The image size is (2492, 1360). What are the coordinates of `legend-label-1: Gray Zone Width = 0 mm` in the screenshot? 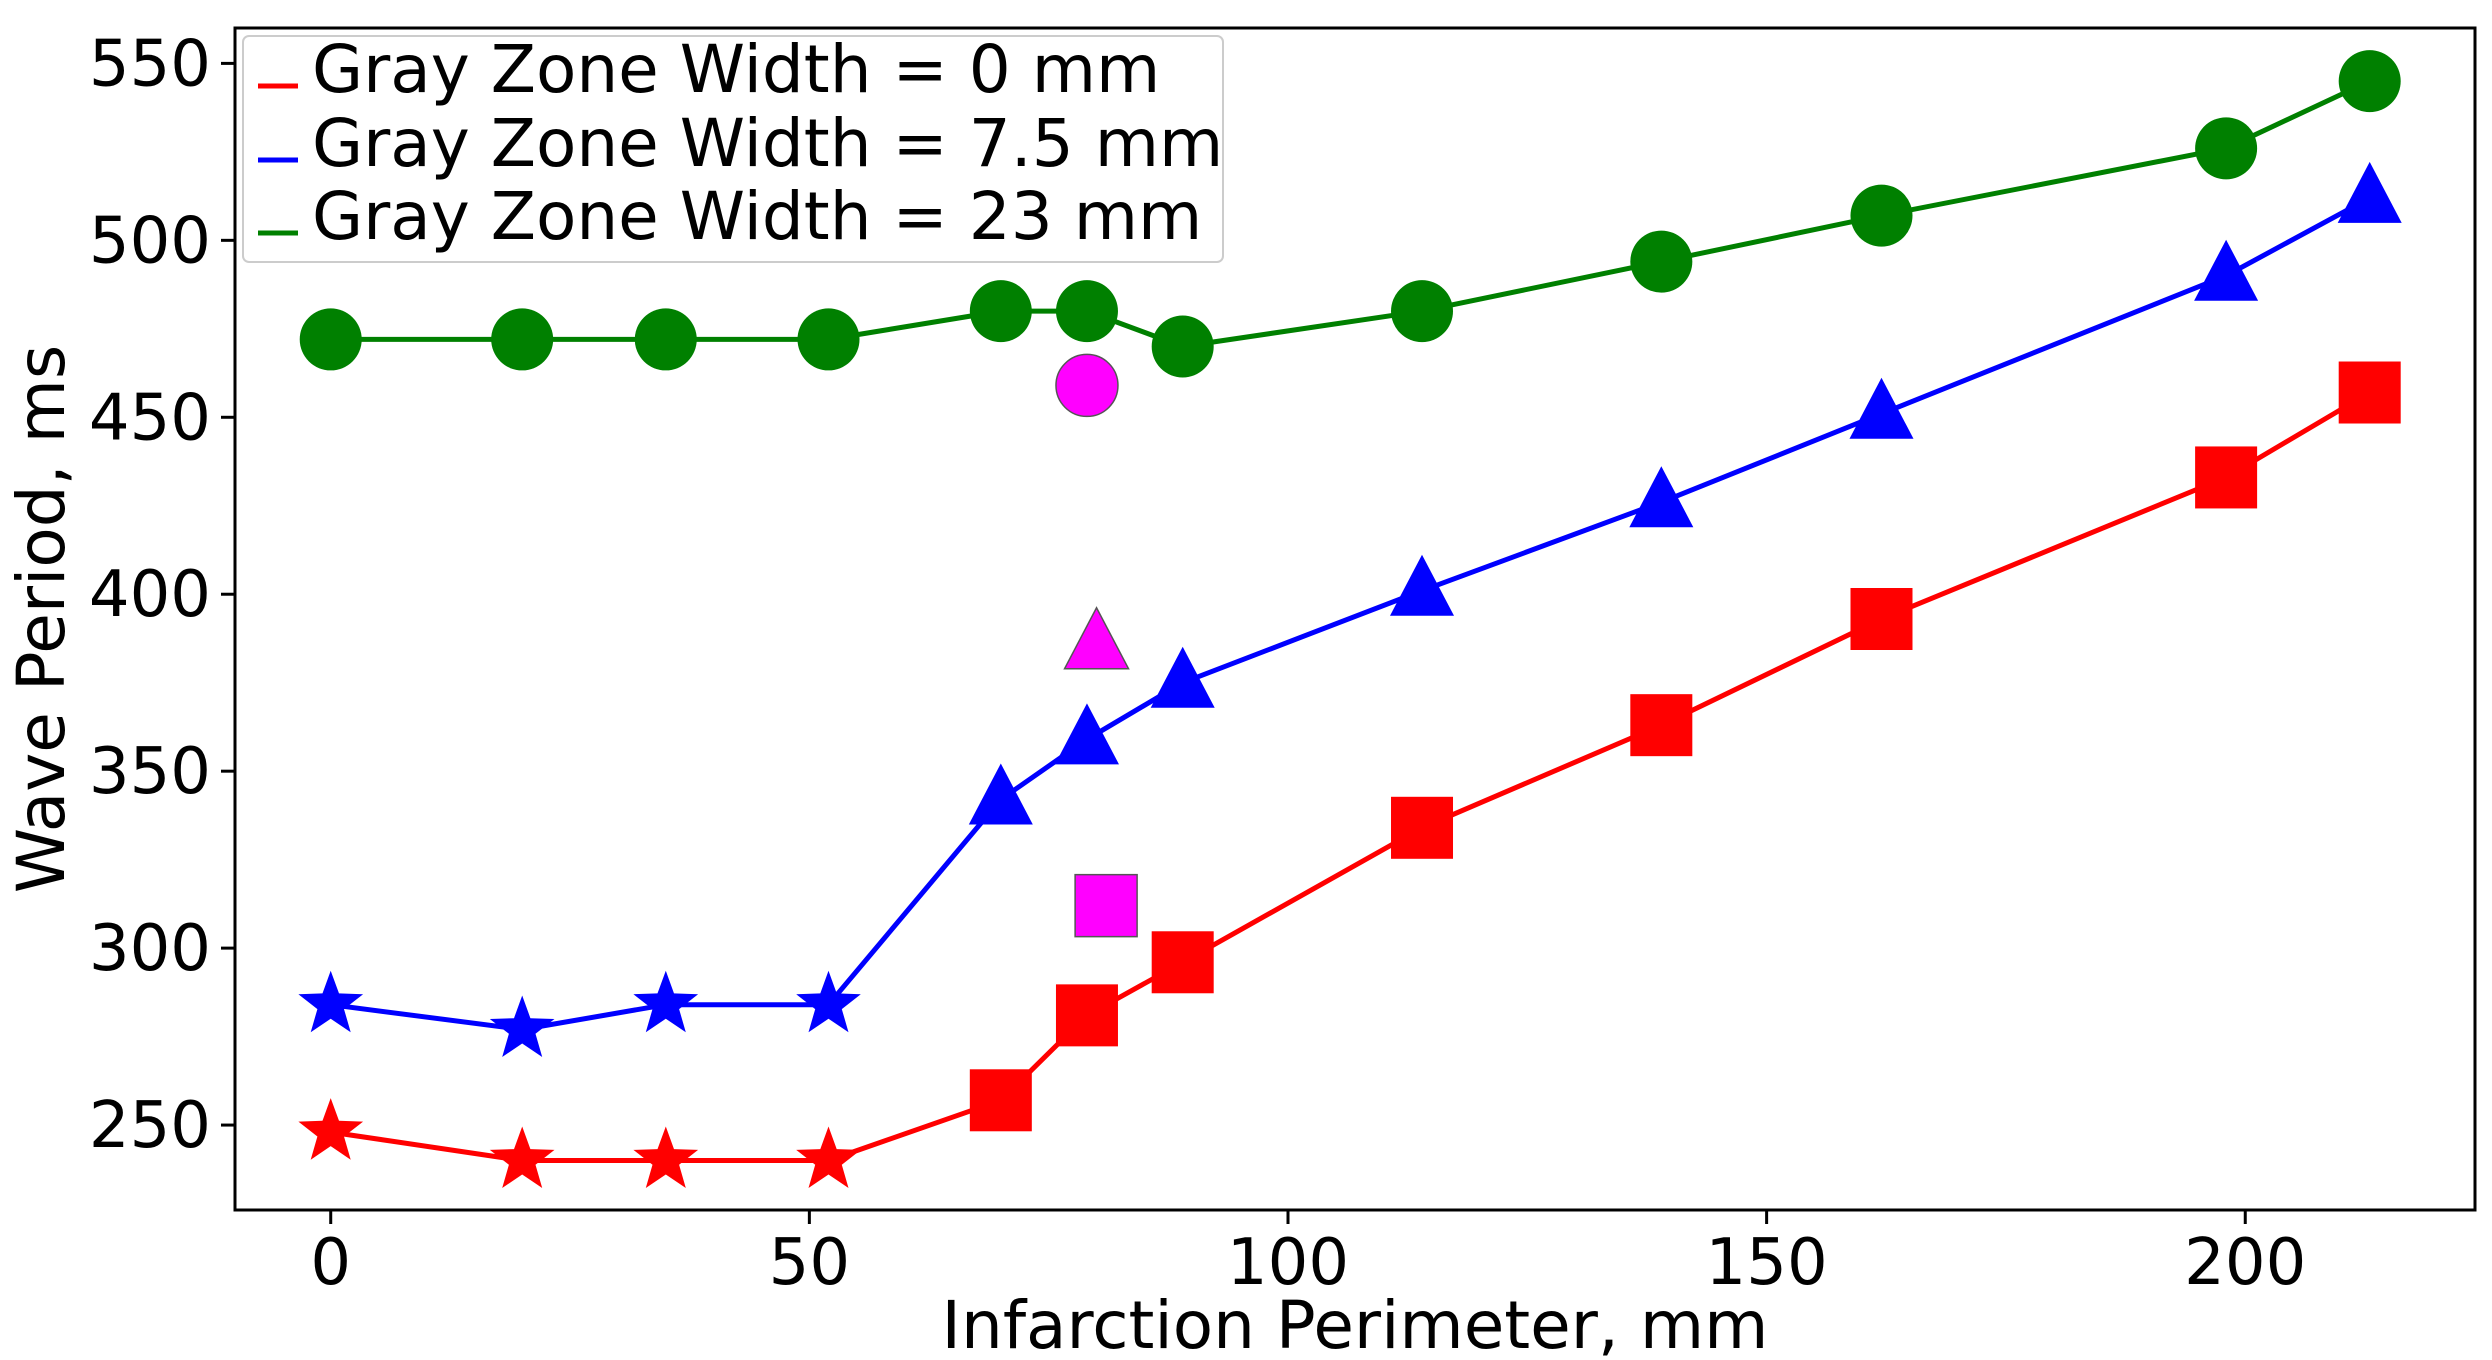 It's located at (736, 69).